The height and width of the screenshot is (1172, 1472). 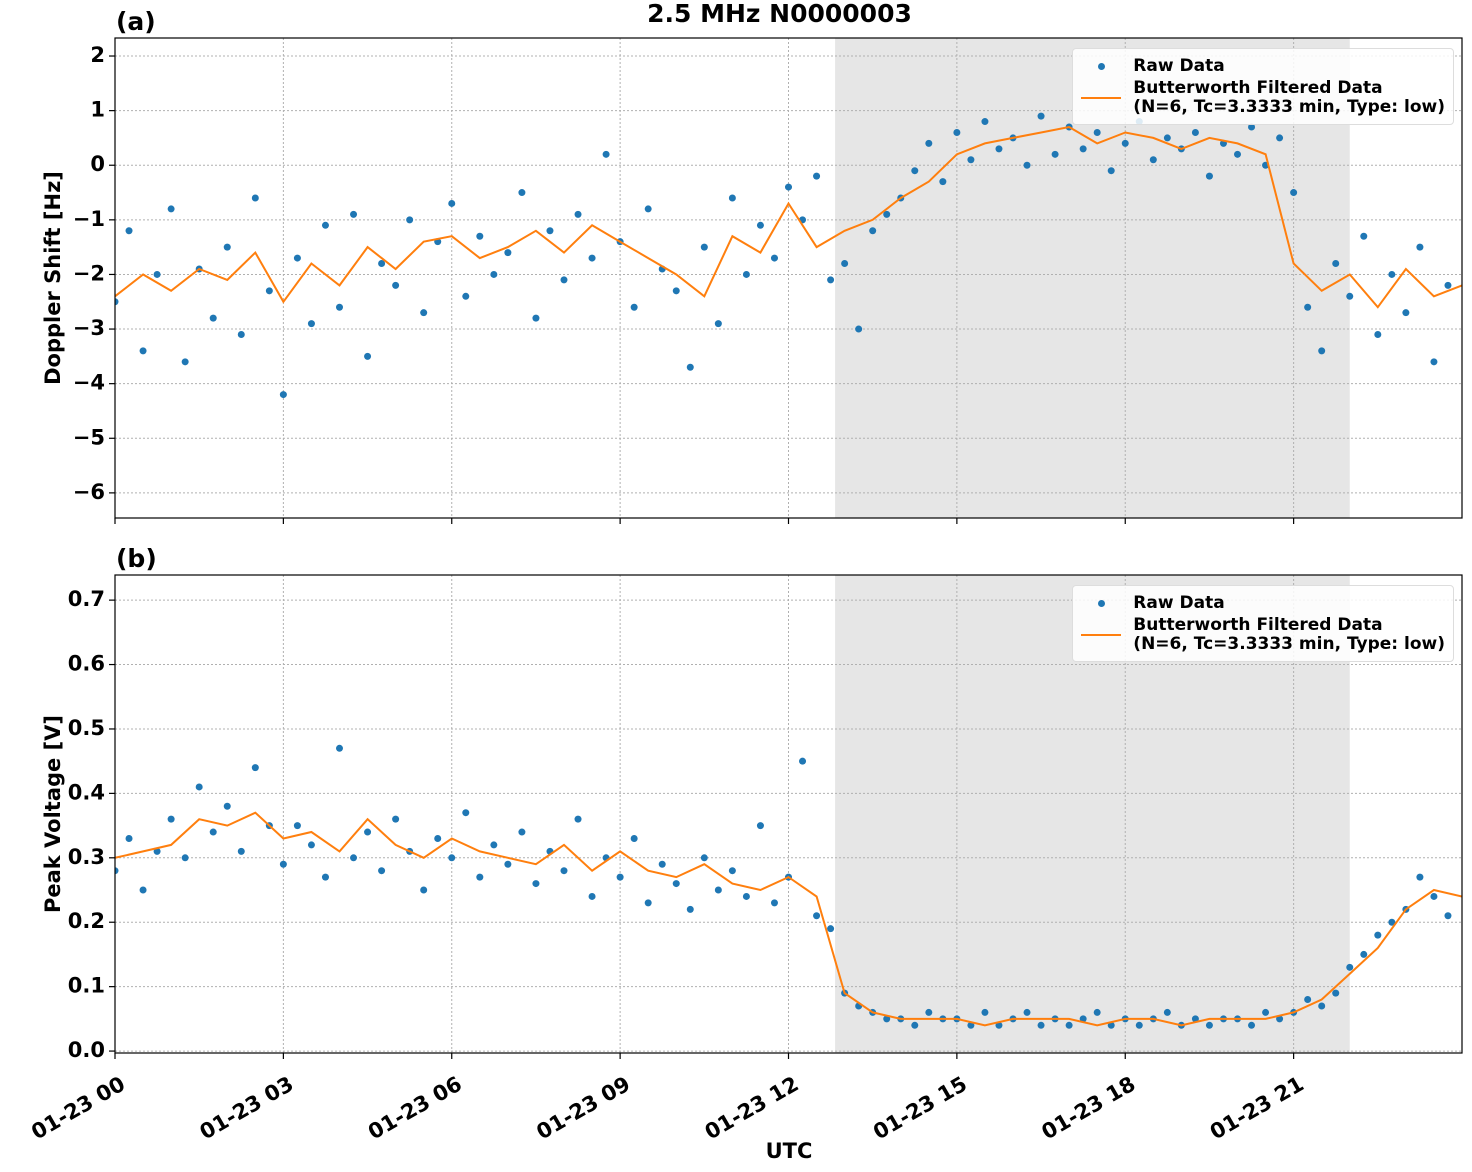 I want to click on y-tick-label: 0.0, so click(x=86, y=1050).